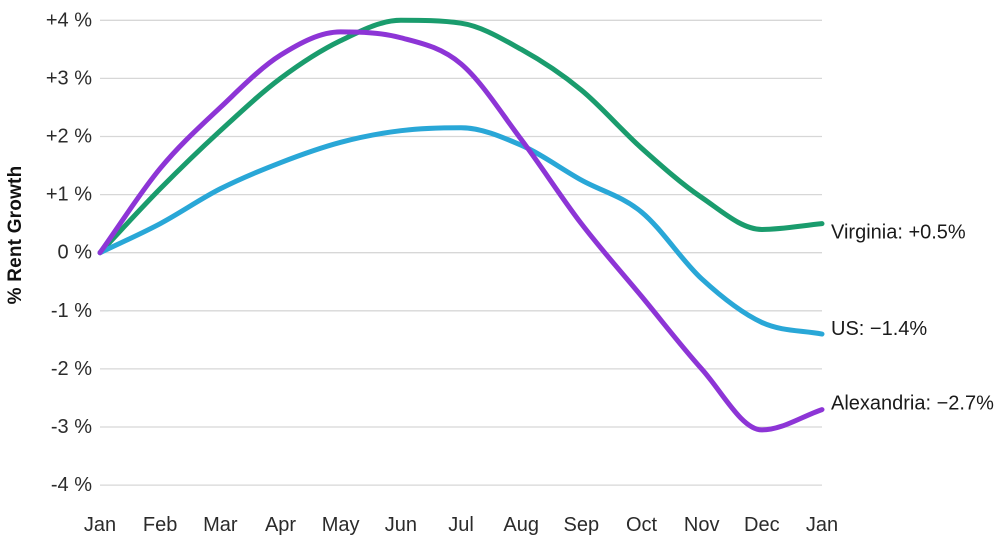 The width and height of the screenshot is (1000, 542). What do you see at coordinates (762, 525) in the screenshot?
I see `x-tick-label: Dec` at bounding box center [762, 525].